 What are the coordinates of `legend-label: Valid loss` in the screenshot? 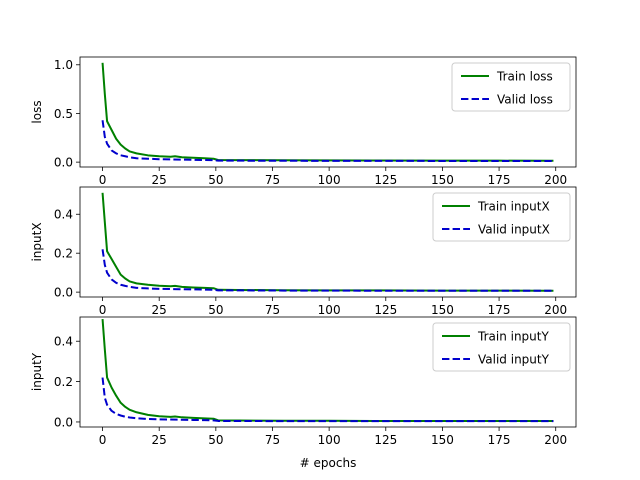 It's located at (525, 99).